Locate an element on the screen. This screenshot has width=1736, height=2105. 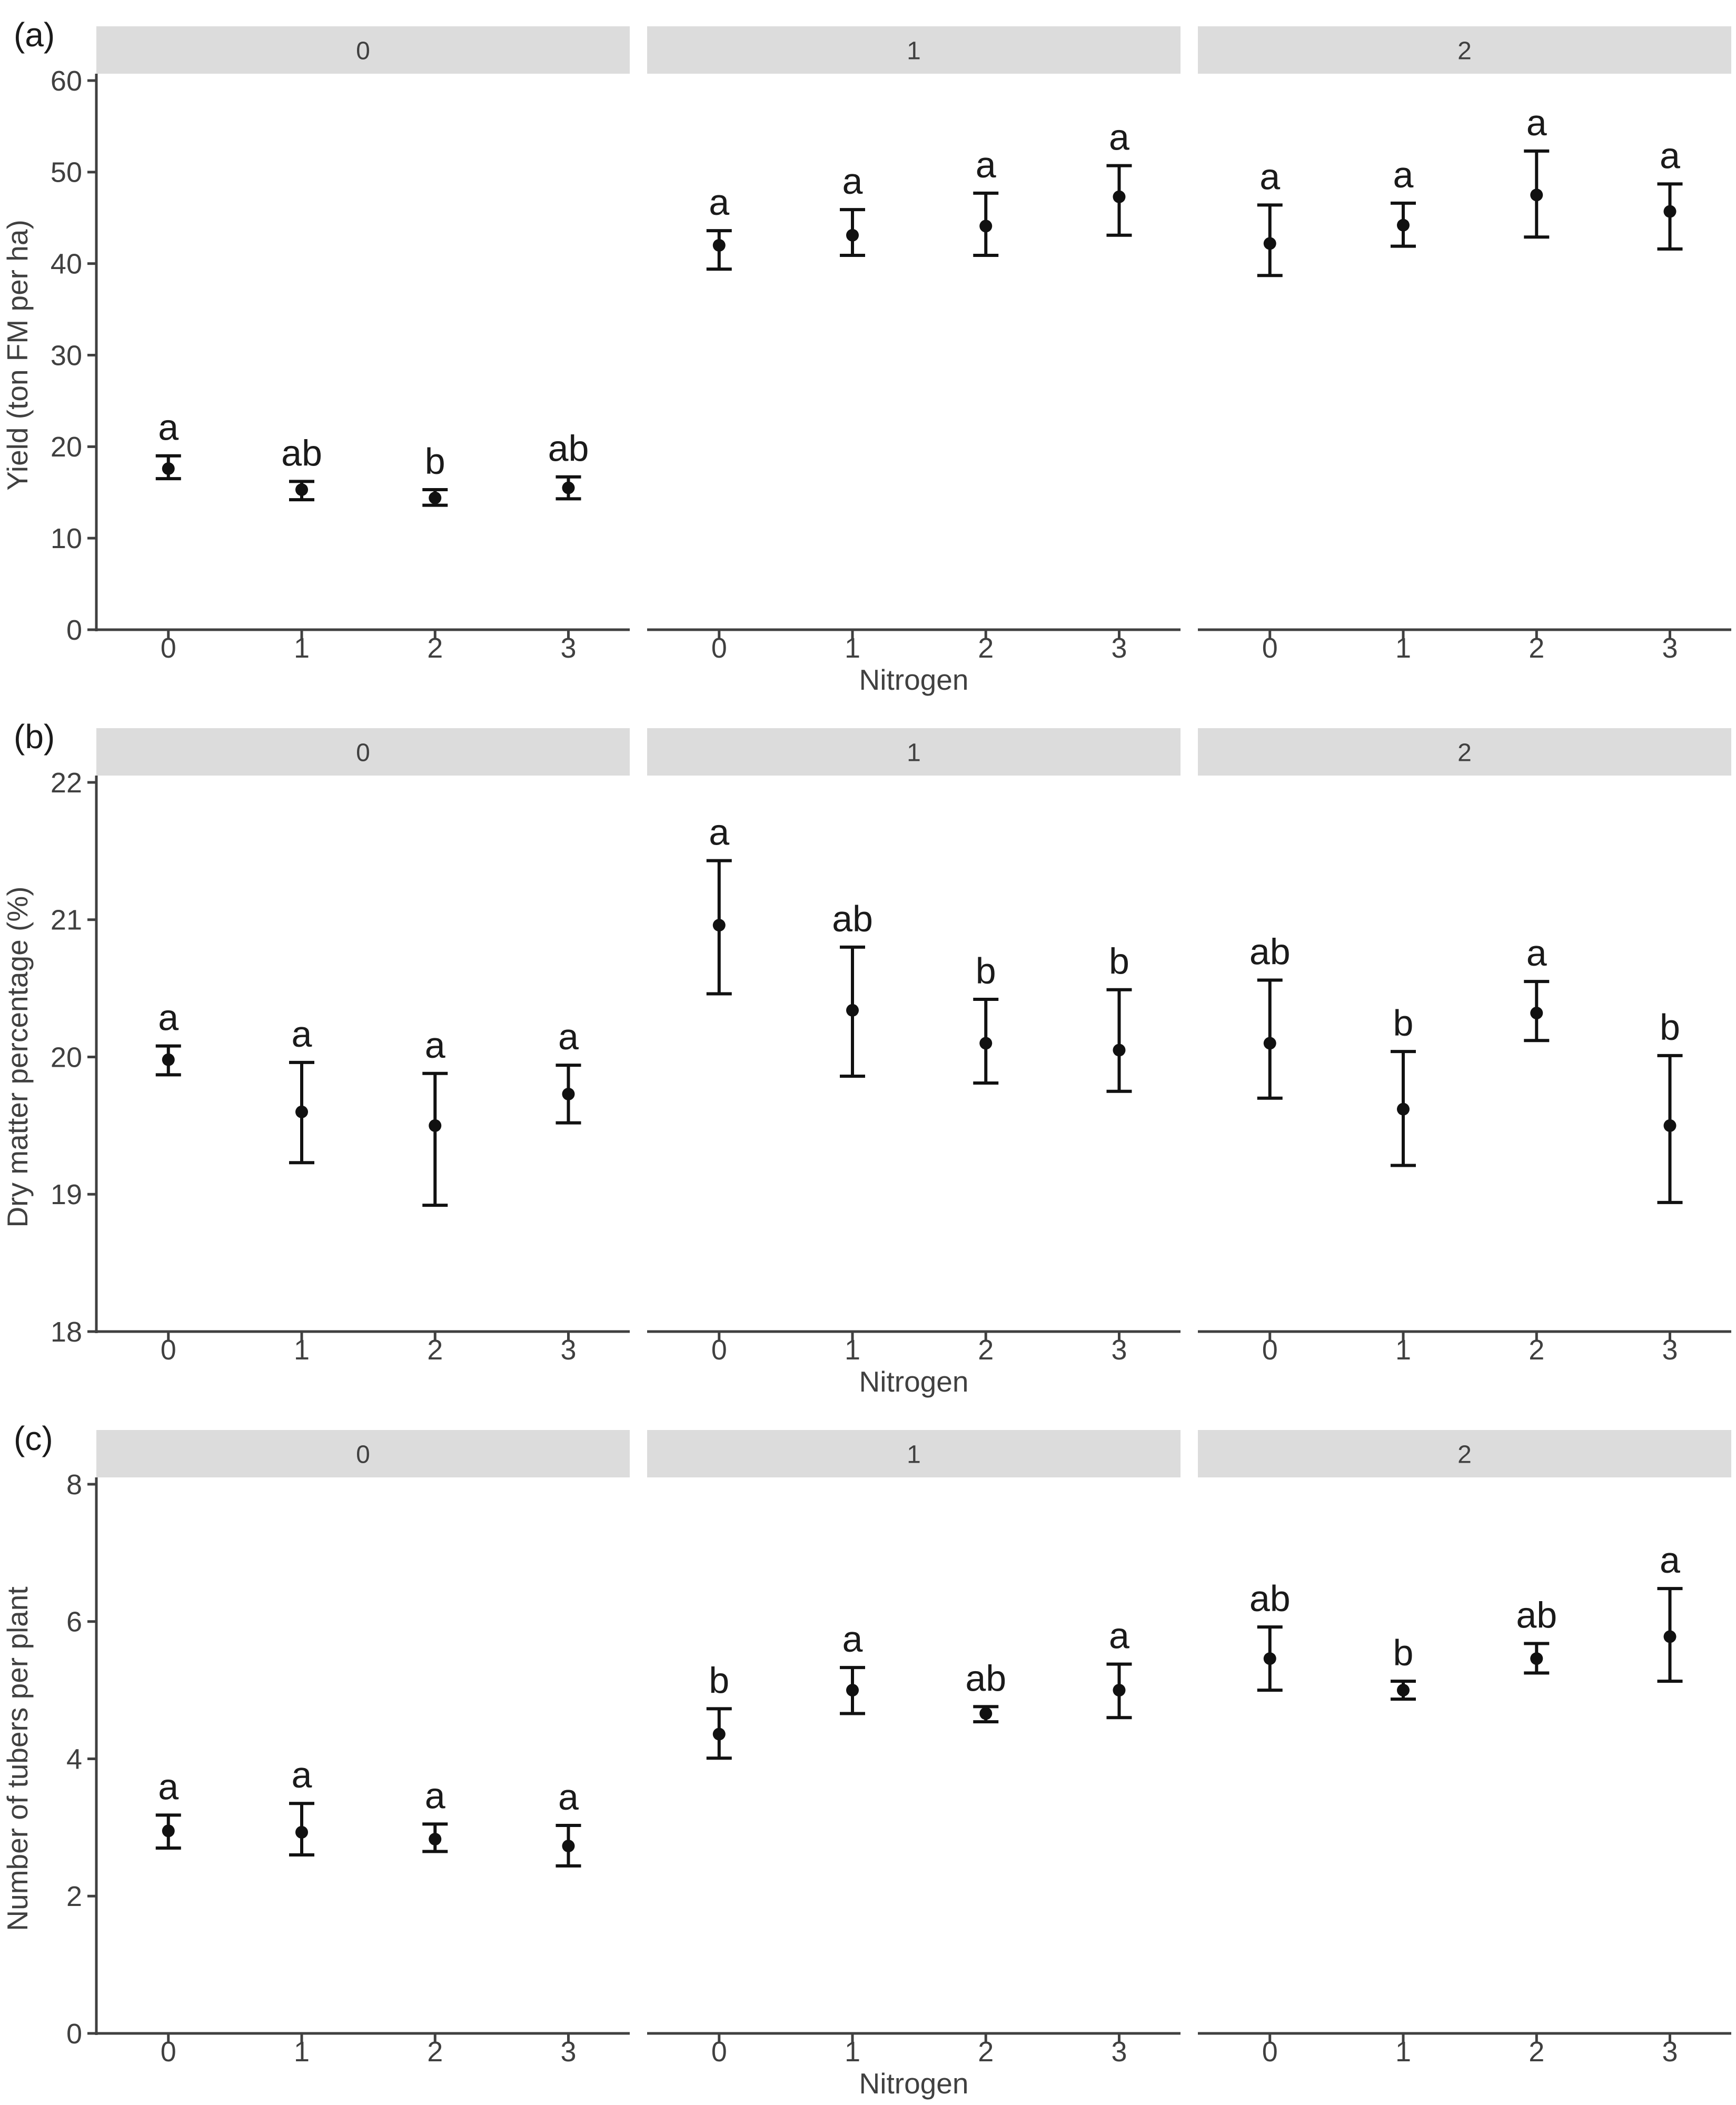
y-tick-label: 8 is located at coordinates (74, 1485).